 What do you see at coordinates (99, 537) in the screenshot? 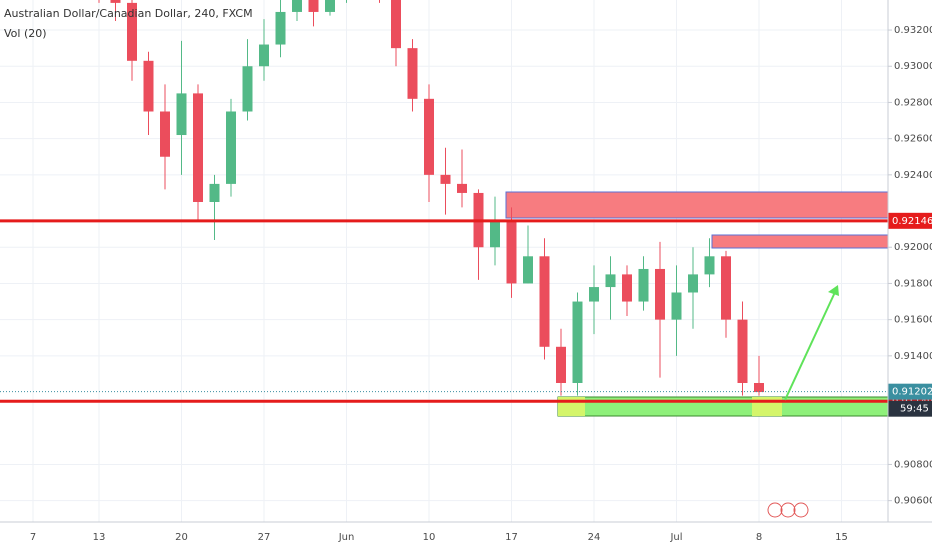
I see `x-tick-label: 13` at bounding box center [99, 537].